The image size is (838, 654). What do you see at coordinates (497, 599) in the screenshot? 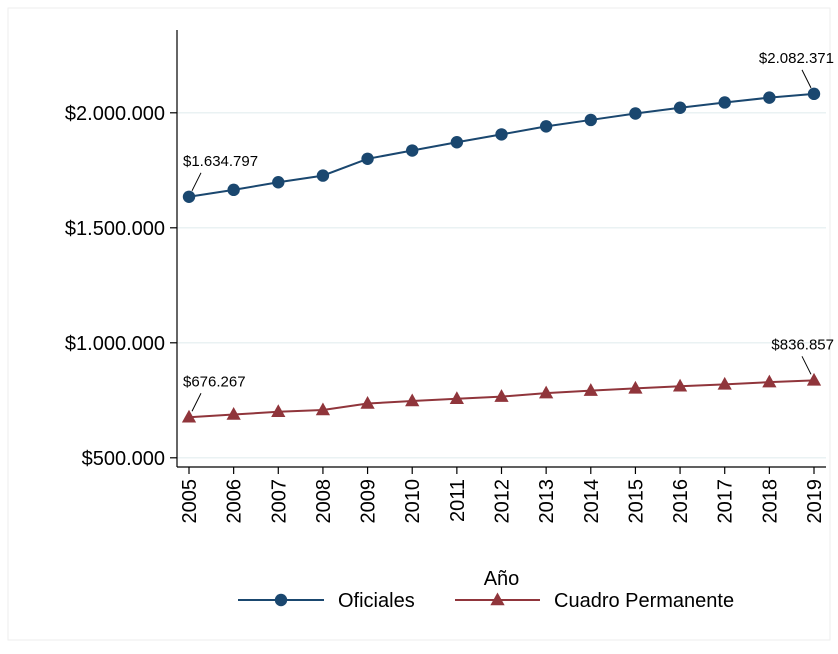
I see `legend-triangle-marker` at bounding box center [497, 599].